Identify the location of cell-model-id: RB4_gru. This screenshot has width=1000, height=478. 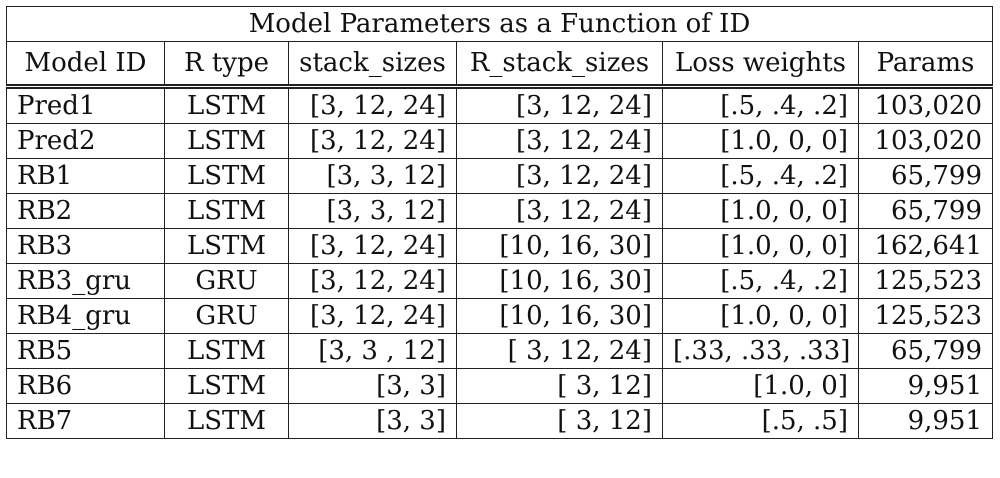
(85, 316).